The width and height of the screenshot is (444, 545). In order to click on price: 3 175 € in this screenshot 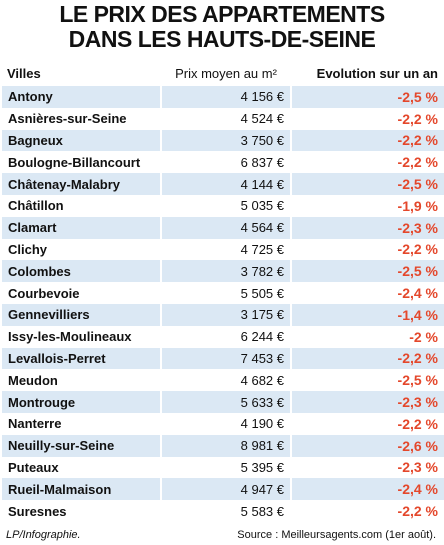, I will do `click(225, 314)`.